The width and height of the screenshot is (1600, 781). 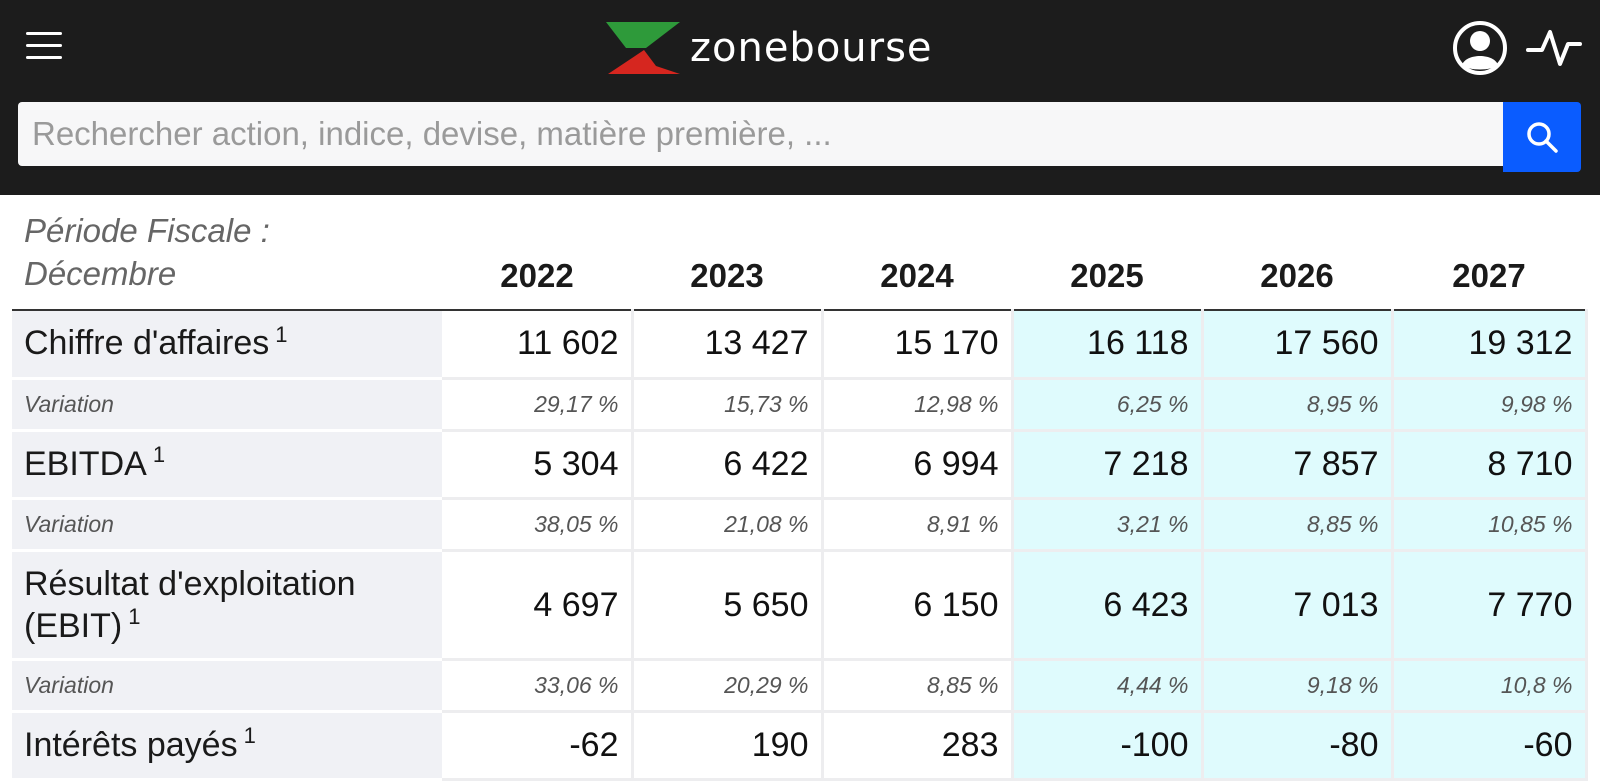 What do you see at coordinates (537, 275) in the screenshot?
I see `year-header: 2022` at bounding box center [537, 275].